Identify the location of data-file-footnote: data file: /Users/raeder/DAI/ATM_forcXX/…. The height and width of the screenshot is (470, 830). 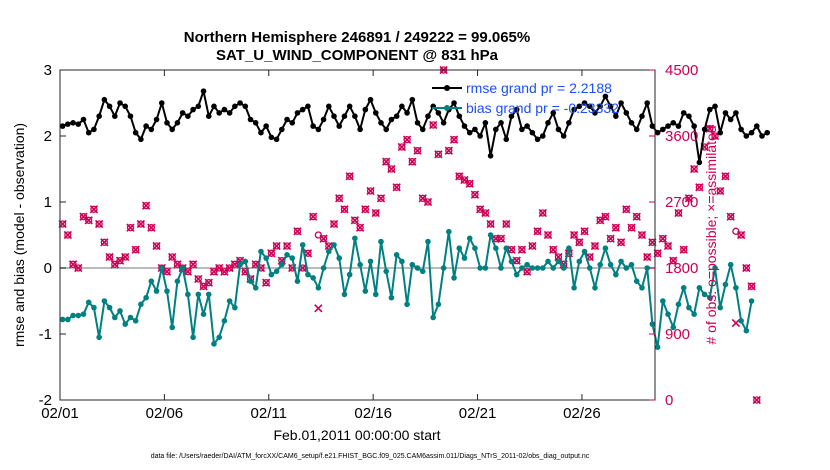
(370, 456).